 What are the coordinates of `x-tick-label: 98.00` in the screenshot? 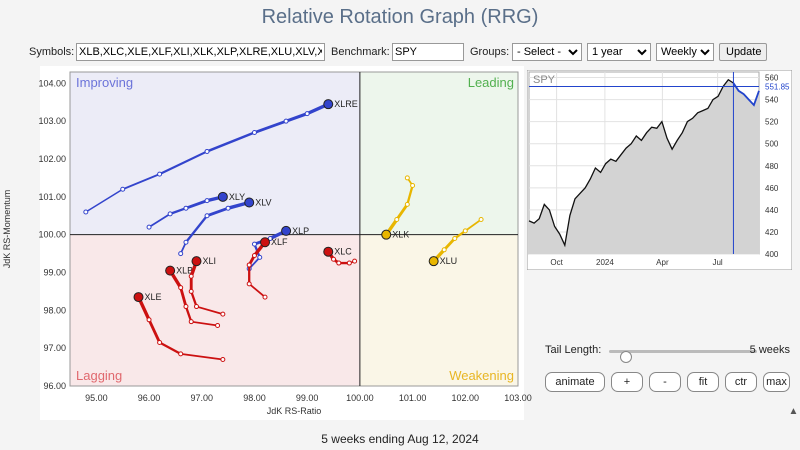 It's located at (254, 398).